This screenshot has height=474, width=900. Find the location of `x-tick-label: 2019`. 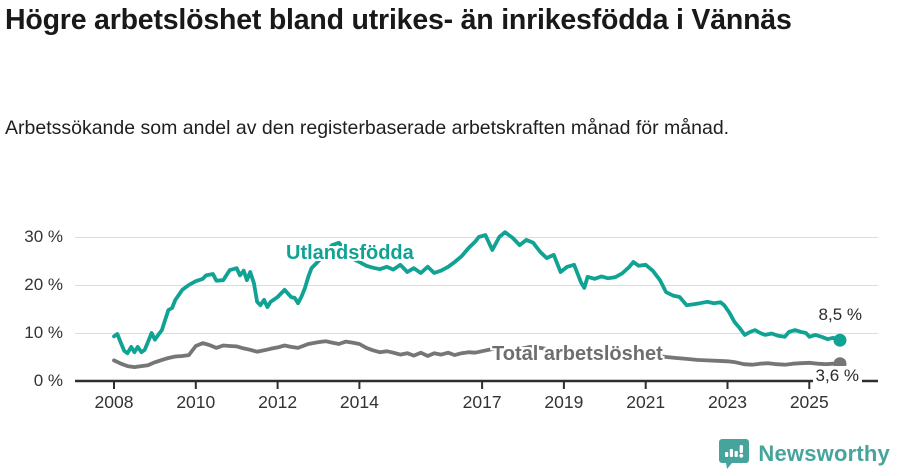

x-tick-label: 2019 is located at coordinates (564, 402).